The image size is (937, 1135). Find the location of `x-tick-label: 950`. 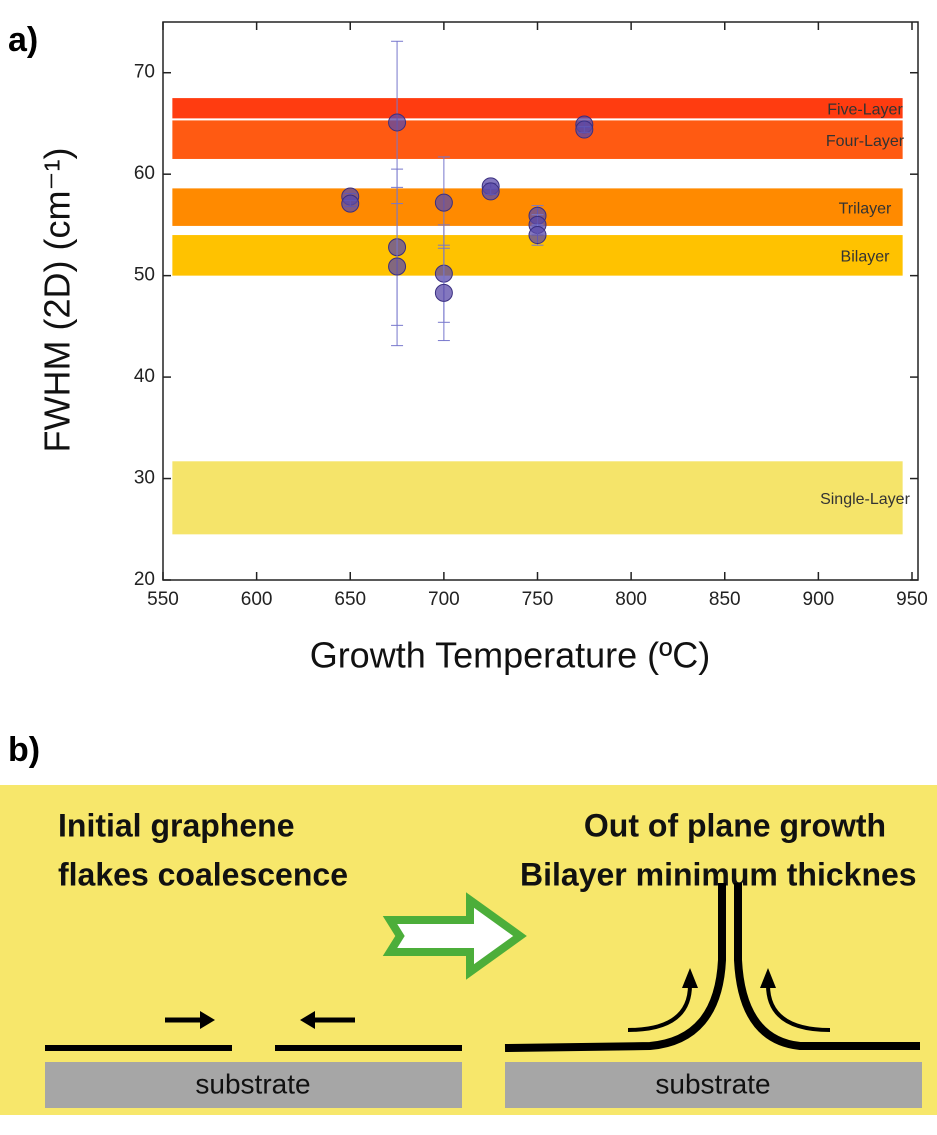

x-tick-label: 950 is located at coordinates (912, 599).